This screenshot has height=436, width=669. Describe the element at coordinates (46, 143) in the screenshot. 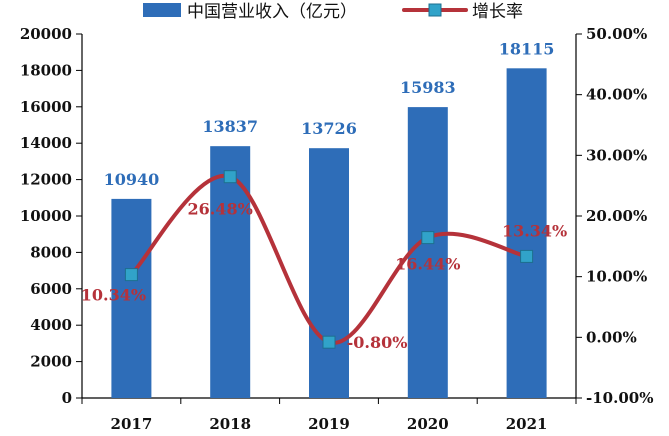

I see `y-left-tick-label: 14000` at that location.